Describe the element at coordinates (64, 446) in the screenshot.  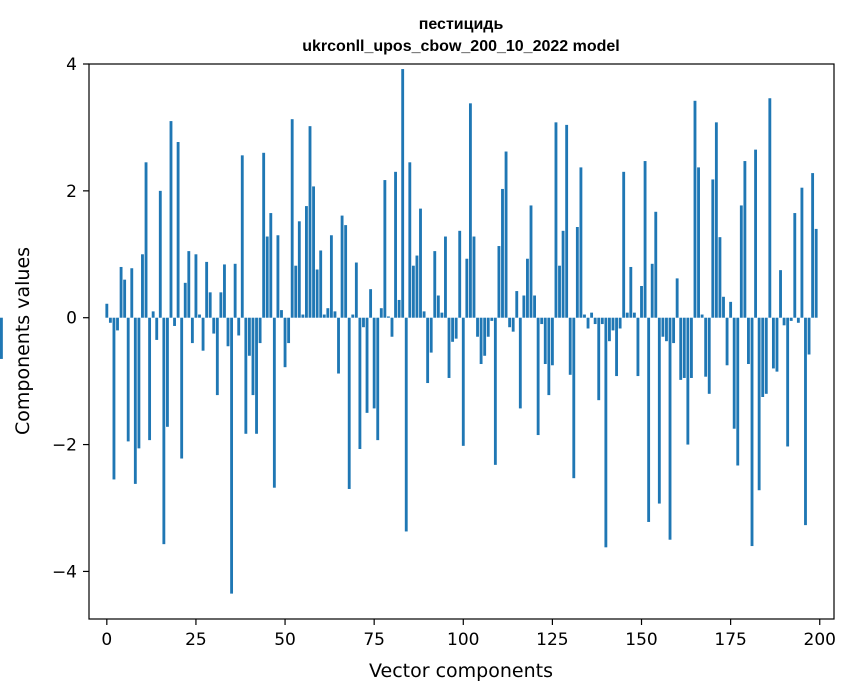
I see `y-tick-label: −2` at that location.